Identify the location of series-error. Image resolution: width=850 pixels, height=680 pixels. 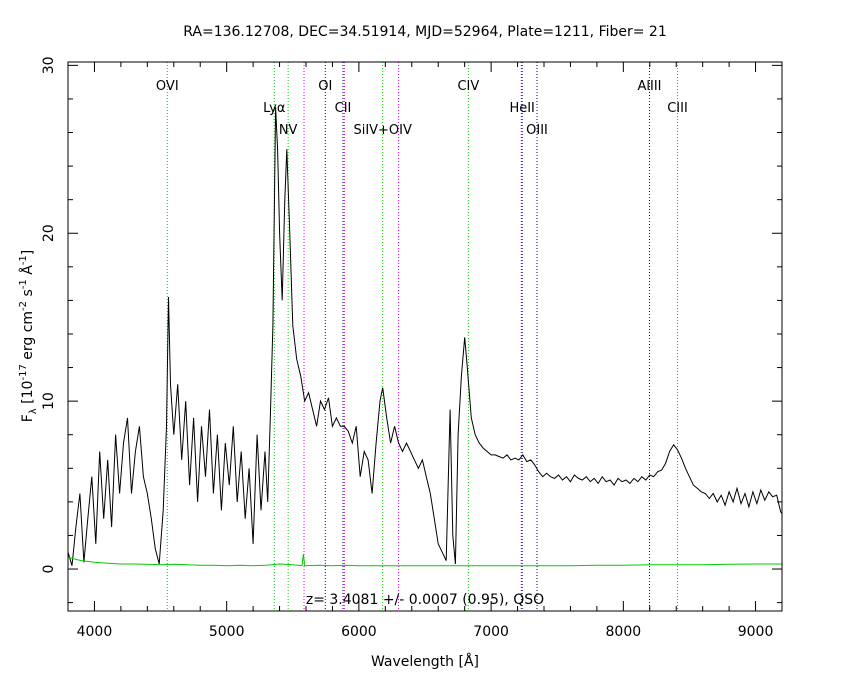
(425, 560).